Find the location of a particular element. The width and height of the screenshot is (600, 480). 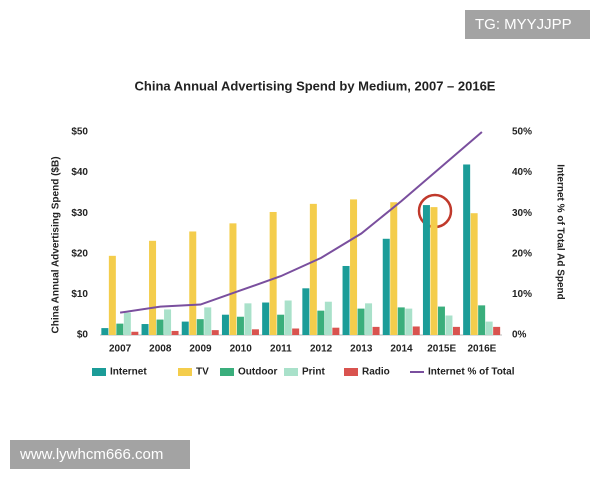

y2-tick-label: 30% is located at coordinates (522, 213).